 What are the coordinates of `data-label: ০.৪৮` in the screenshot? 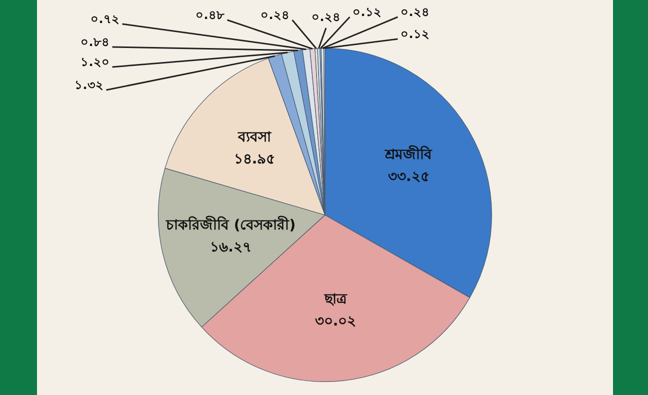 It's located at (210, 15).